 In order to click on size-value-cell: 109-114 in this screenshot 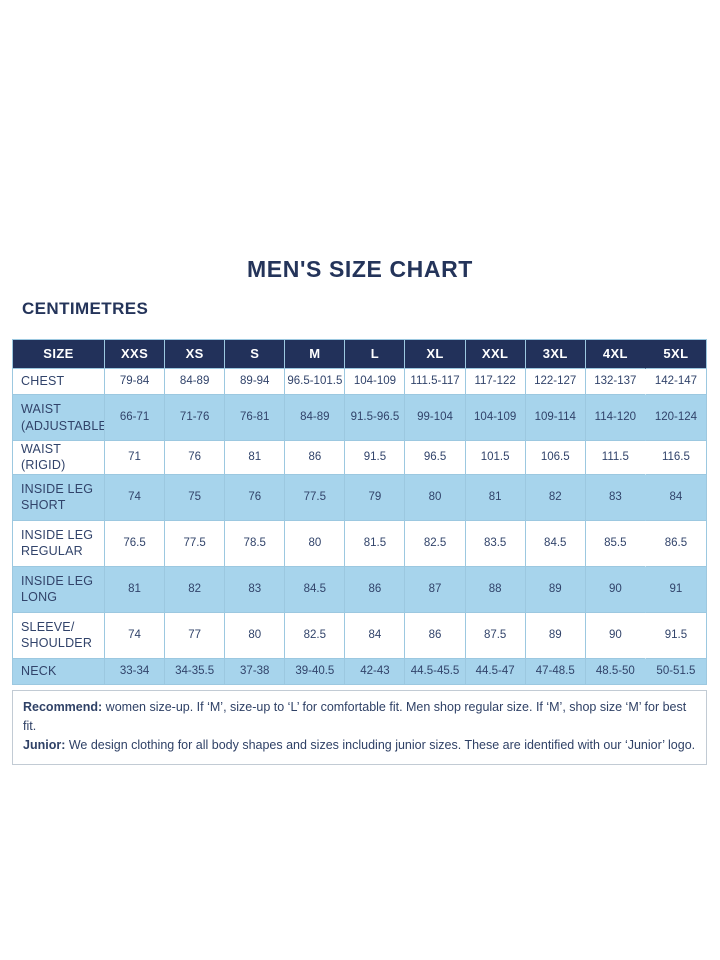, I will do `click(555, 418)`.